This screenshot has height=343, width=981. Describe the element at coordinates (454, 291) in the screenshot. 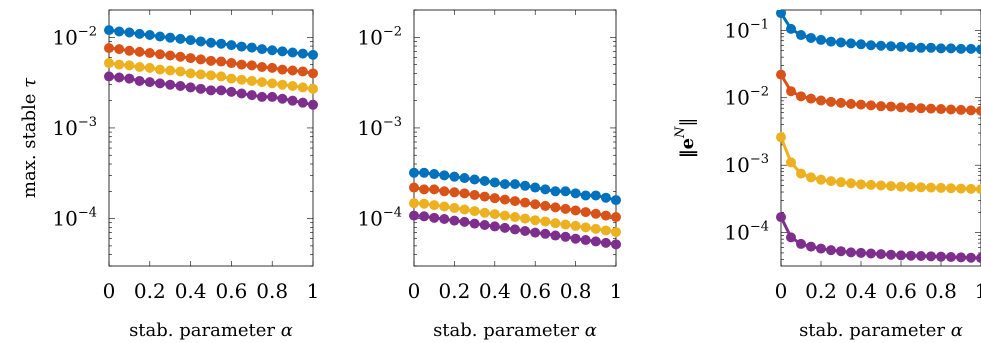

I see `x-tick-label: 0.2` at that location.